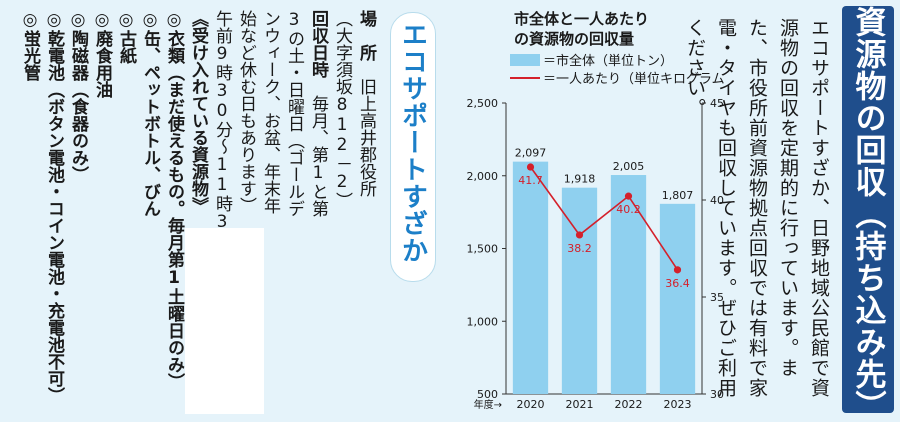 This screenshot has width=900, height=422. I want to click on x-tick-label: 2022, so click(629, 404).